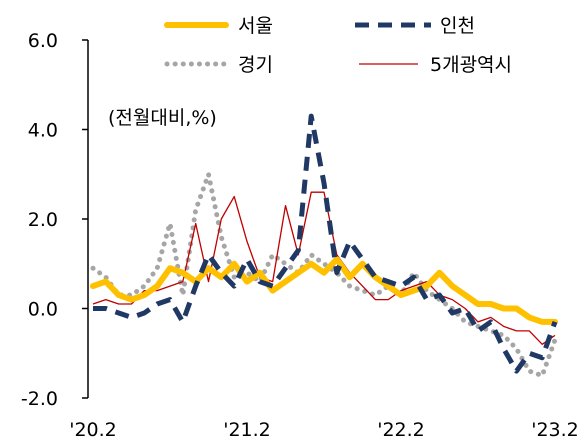 Image resolution: width=585 pixels, height=443 pixels. I want to click on y-tick-label: 6.0, so click(43, 41).